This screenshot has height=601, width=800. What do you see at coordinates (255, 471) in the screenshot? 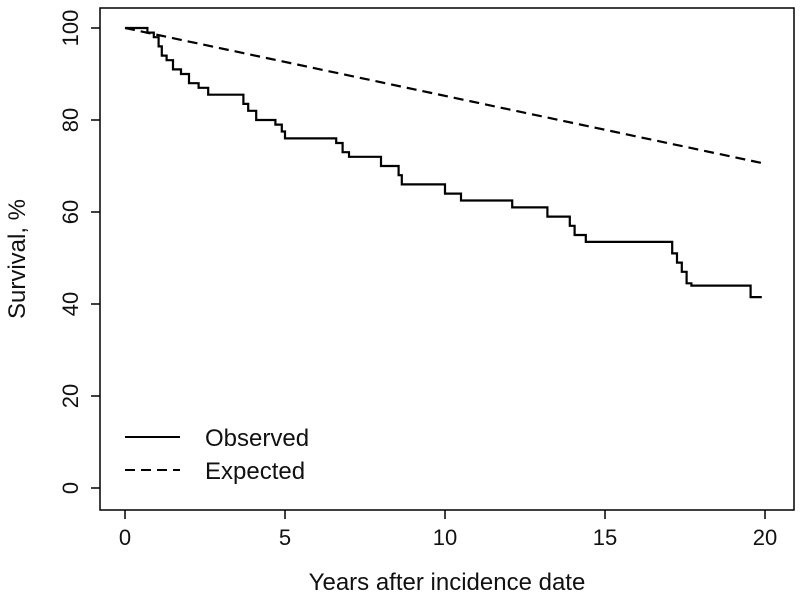
I see `legend-expected-label: Expected` at bounding box center [255, 471].